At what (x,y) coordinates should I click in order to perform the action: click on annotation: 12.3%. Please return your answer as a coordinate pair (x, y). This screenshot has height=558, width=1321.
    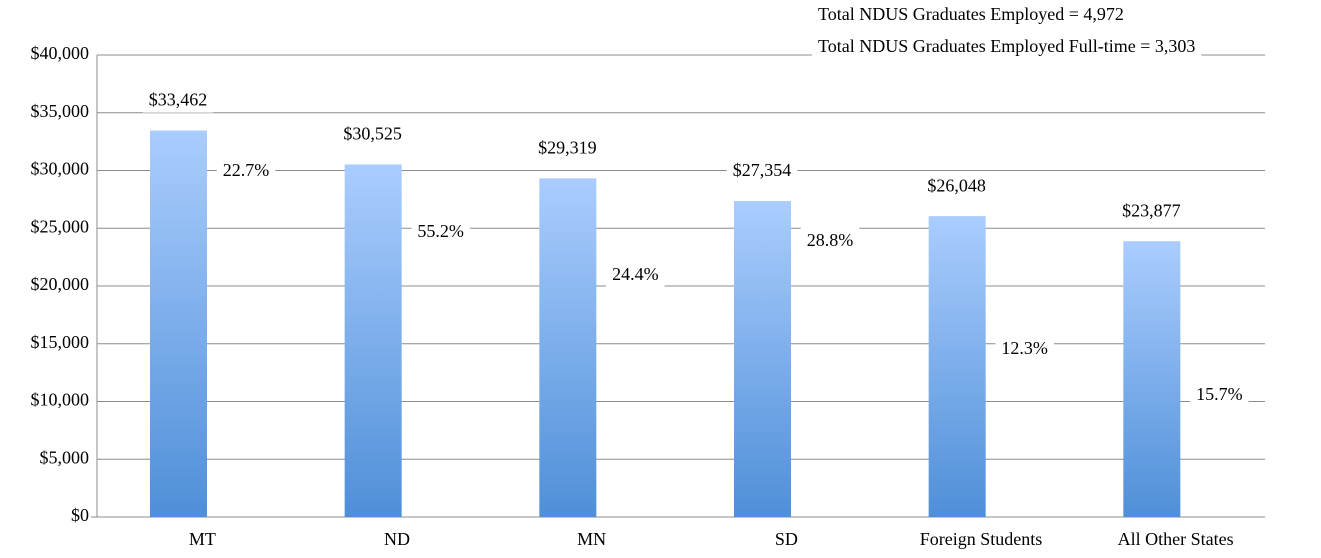
    Looking at the image, I should click on (1024, 348).